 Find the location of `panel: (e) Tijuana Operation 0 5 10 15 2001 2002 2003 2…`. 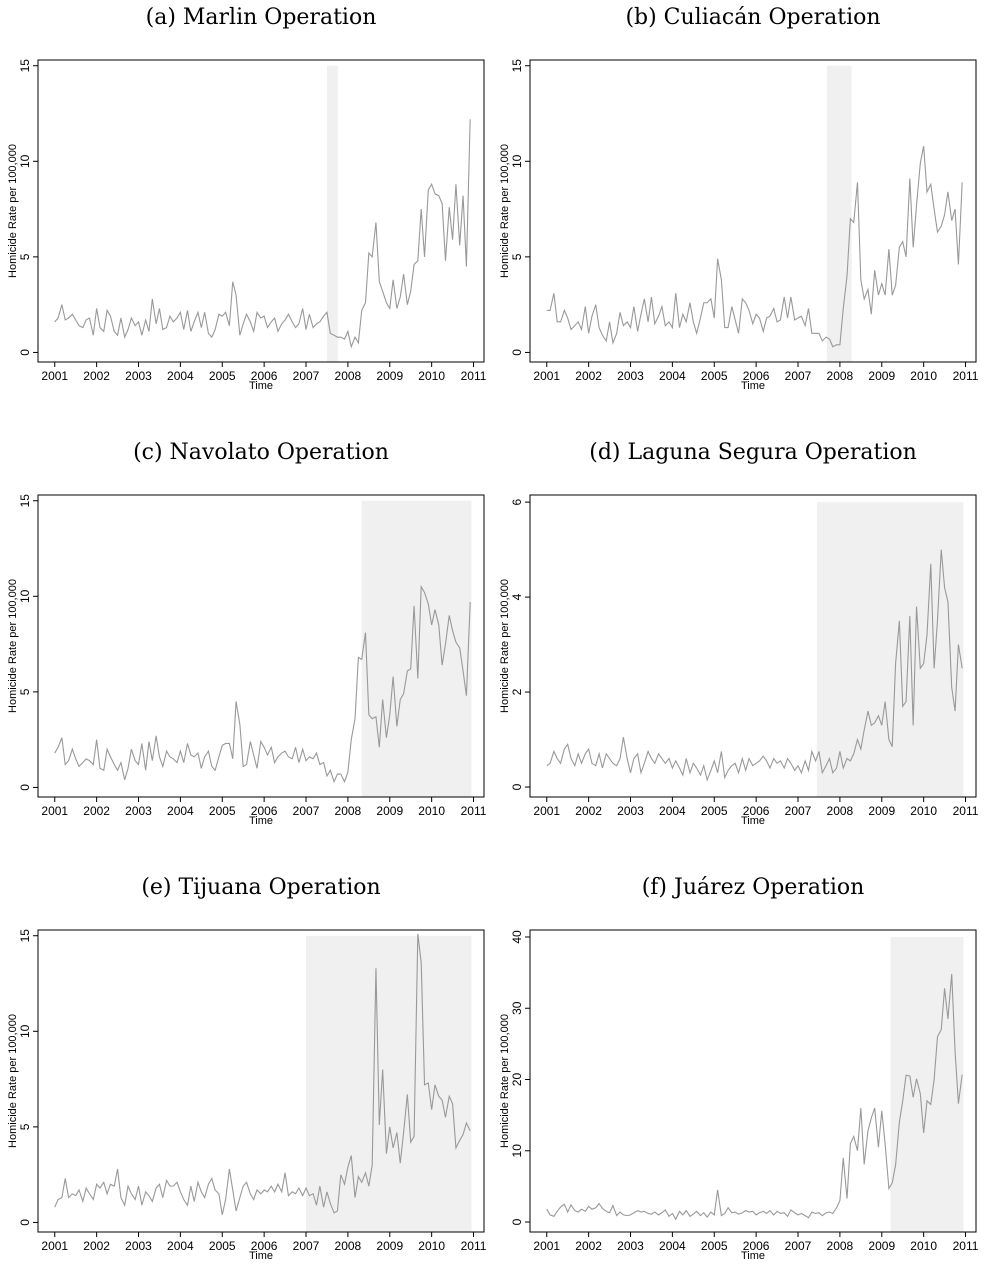

panel: (e) Tijuana Operation 0 5 10 15 2001 2002 2003 2… is located at coordinates (247, 1068).